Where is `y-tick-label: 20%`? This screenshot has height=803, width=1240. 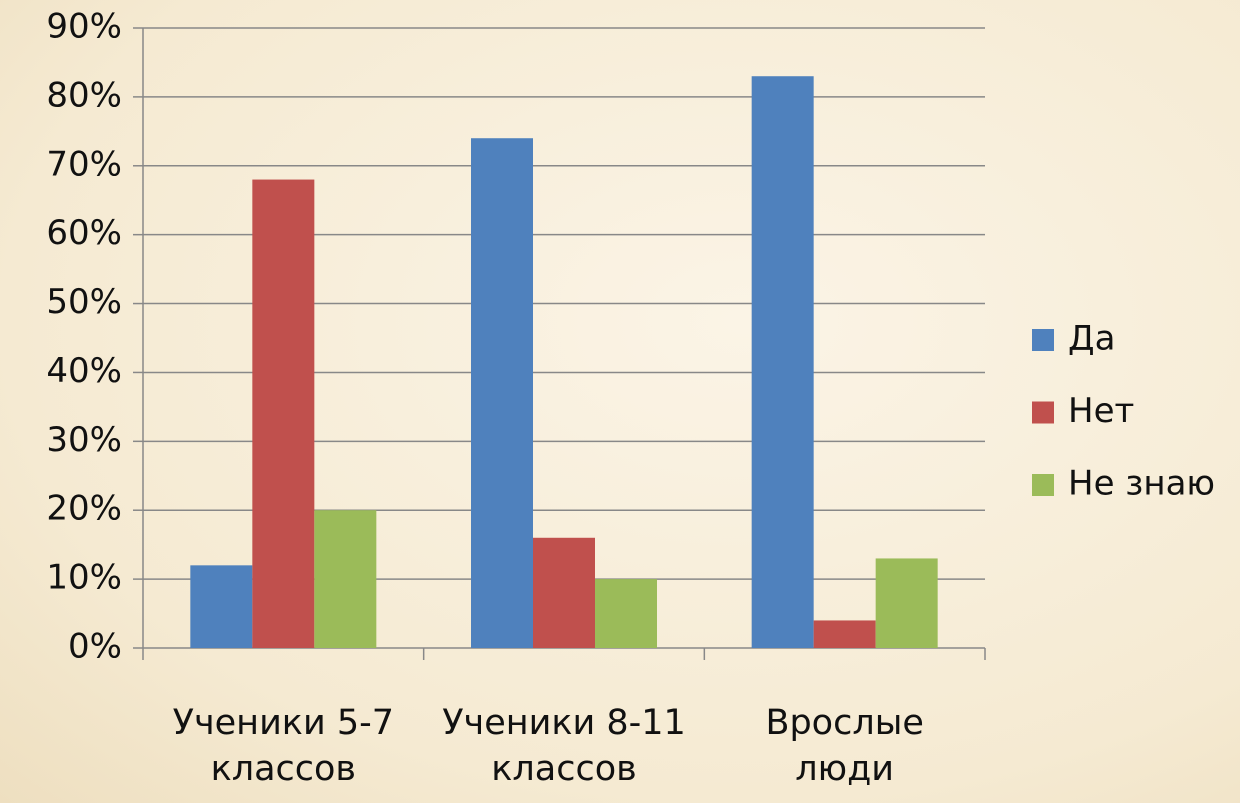 y-tick-label: 20% is located at coordinates (84, 509).